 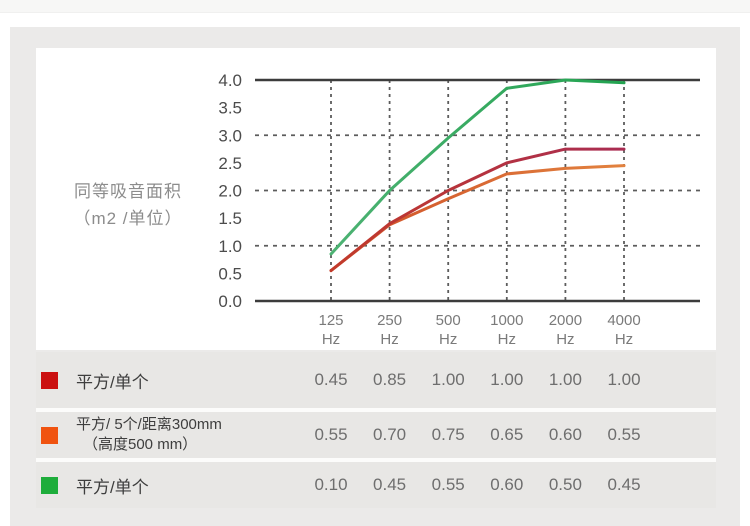 What do you see at coordinates (390, 379) in the screenshot?
I see `table-value: 0.85` at bounding box center [390, 379].